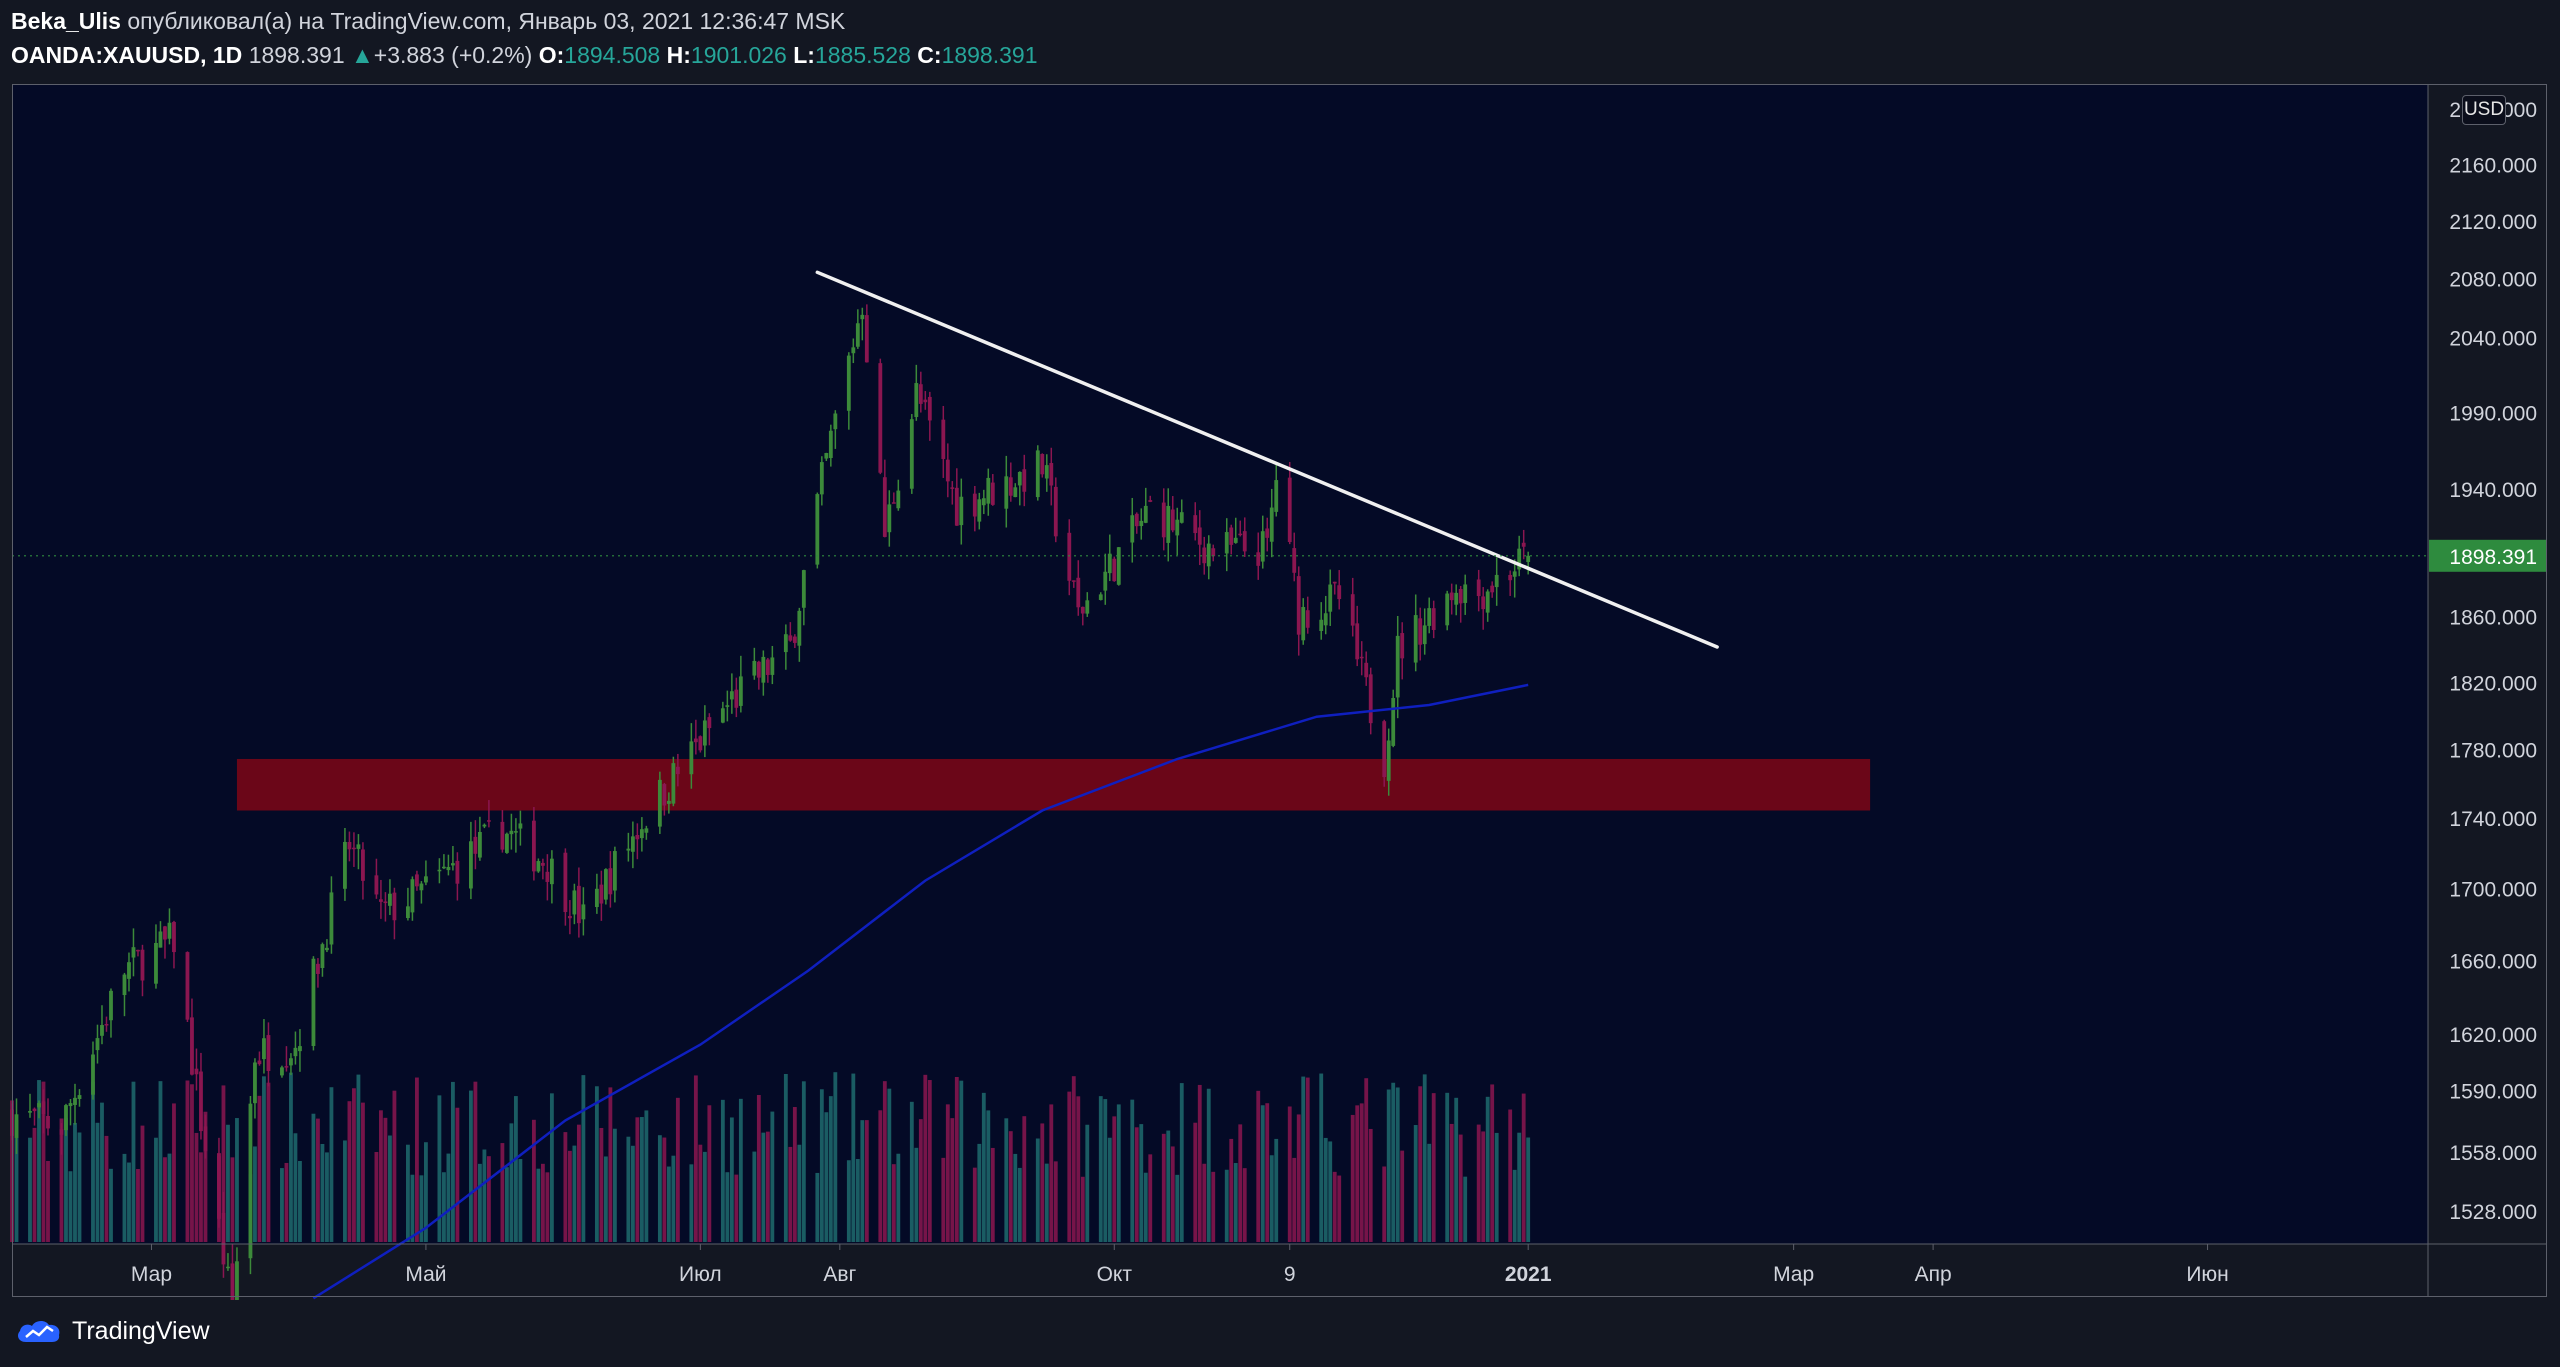  What do you see at coordinates (112, 1331) in the screenshot?
I see `tradingview-brand: TradingView` at bounding box center [112, 1331].